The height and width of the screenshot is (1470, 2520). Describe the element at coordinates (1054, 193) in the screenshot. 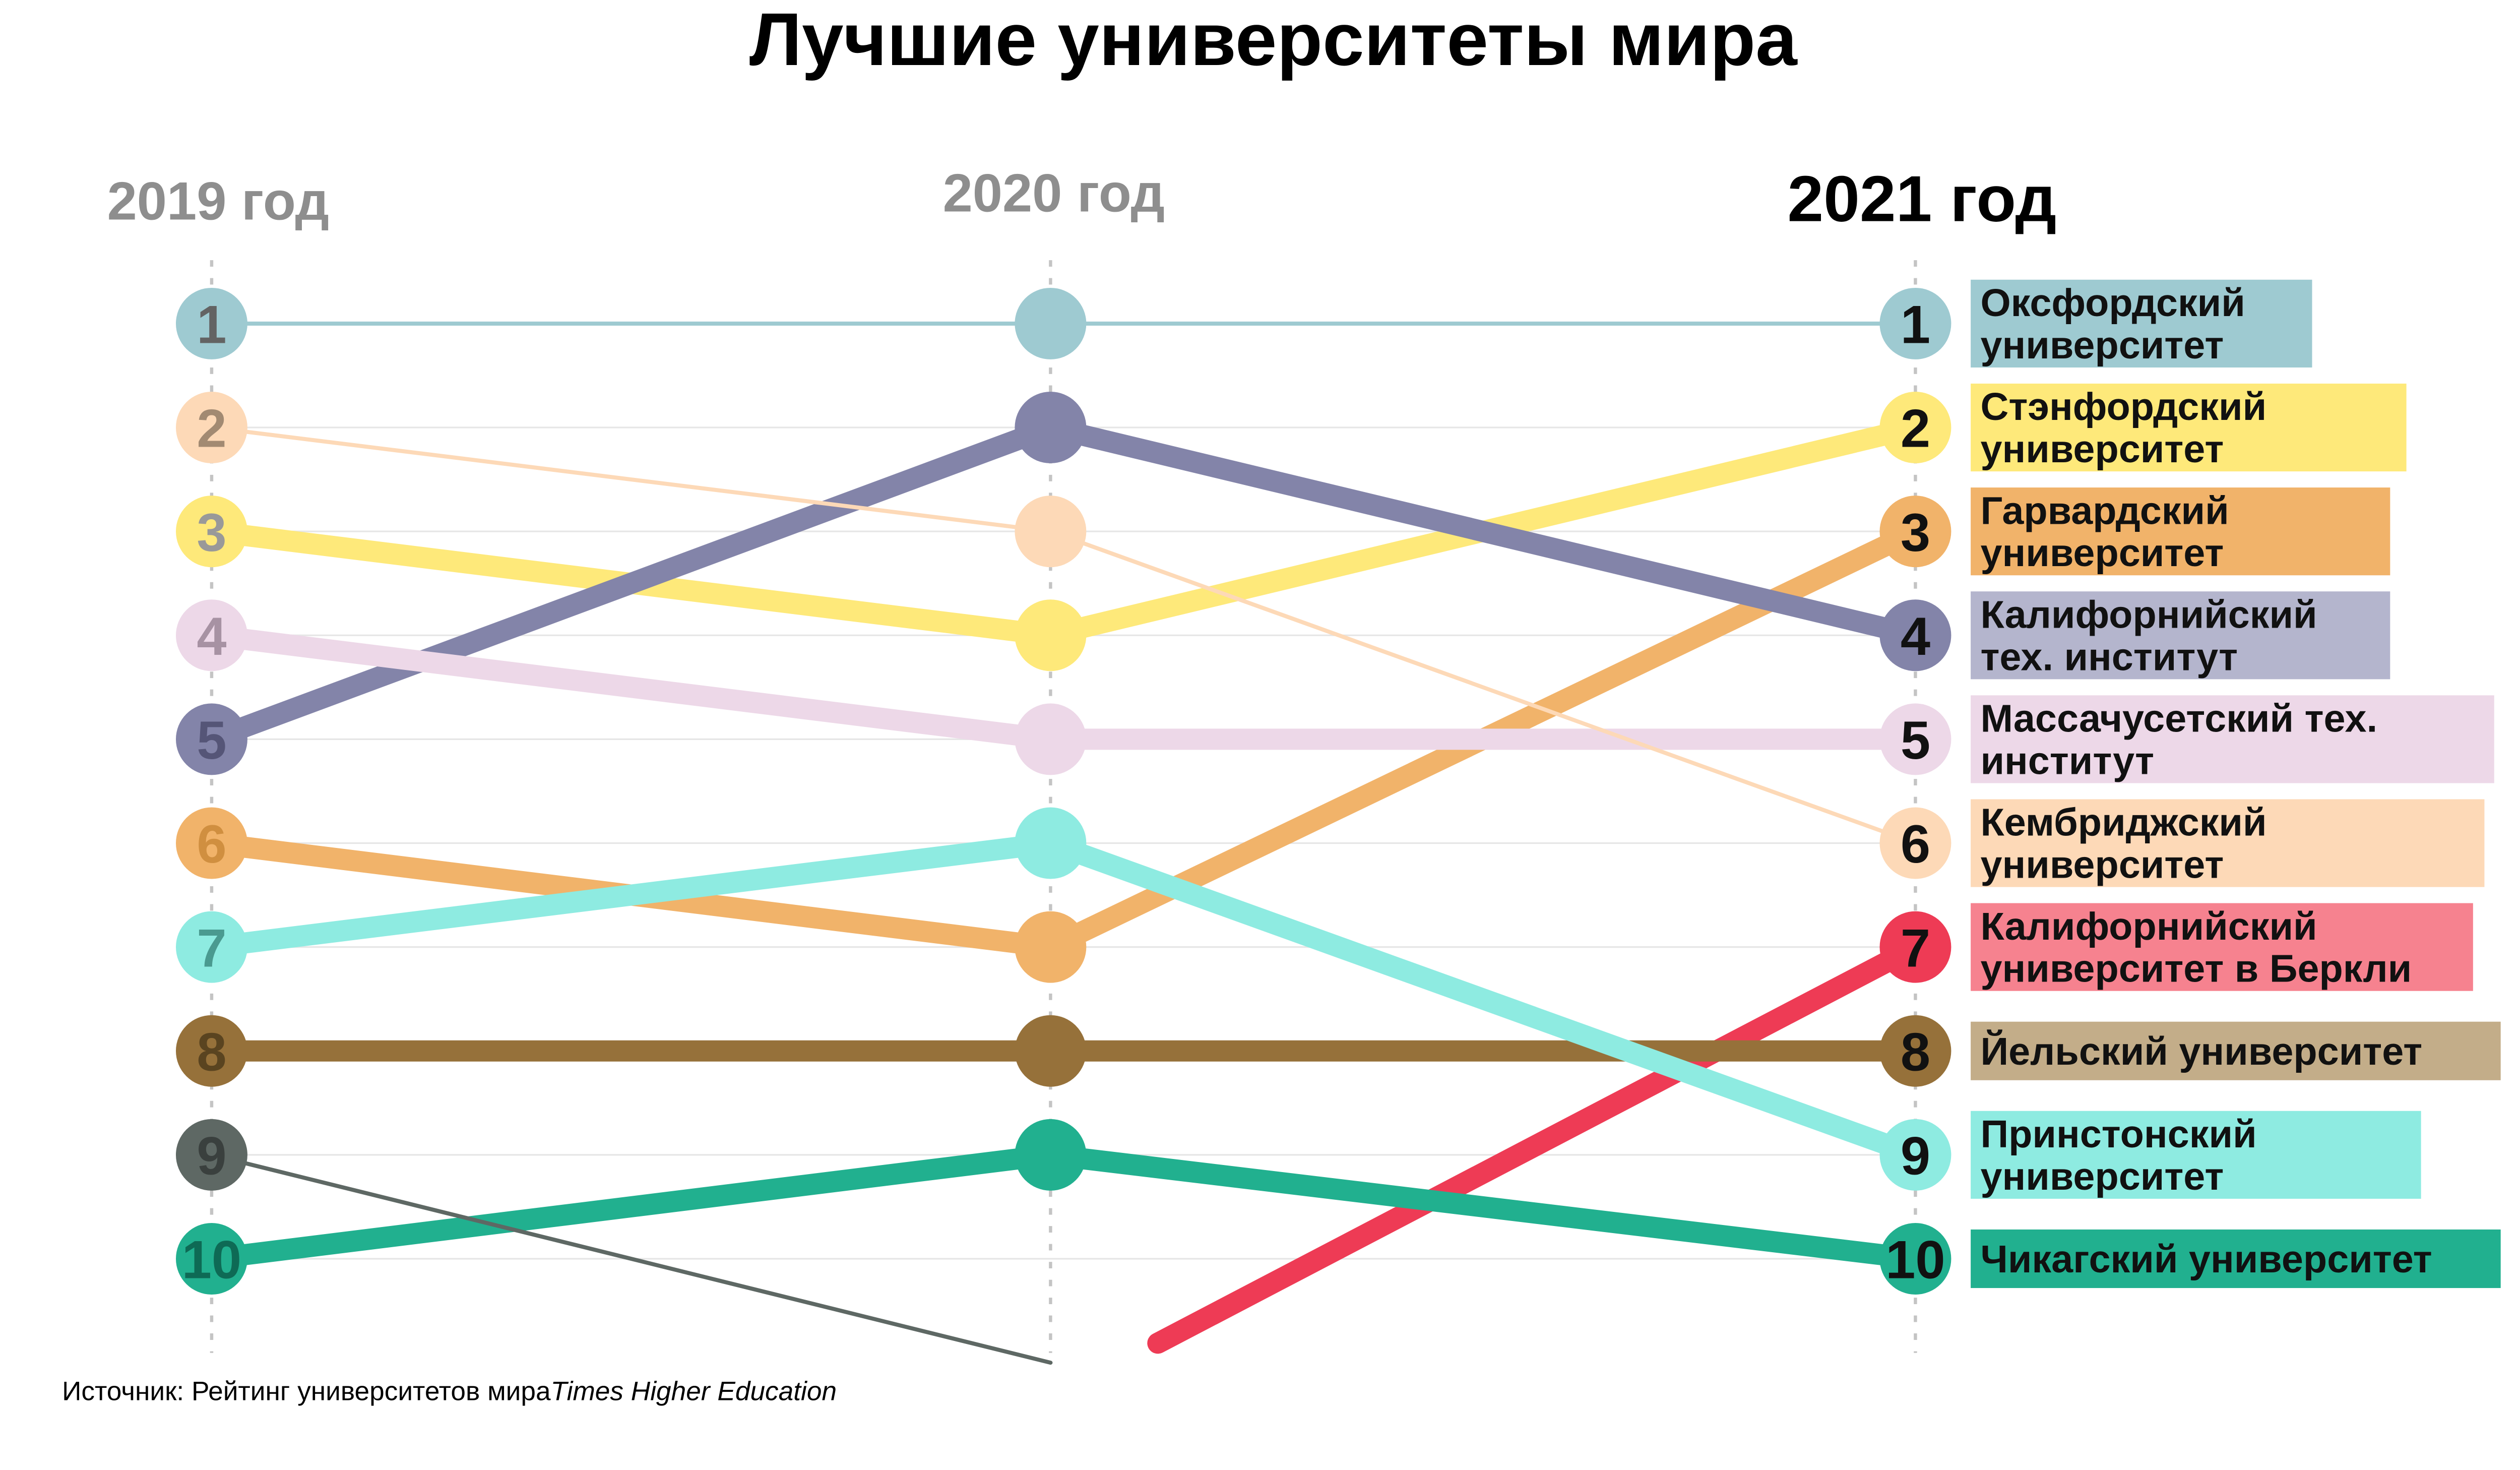

I see `year-header: 2020 год` at that location.